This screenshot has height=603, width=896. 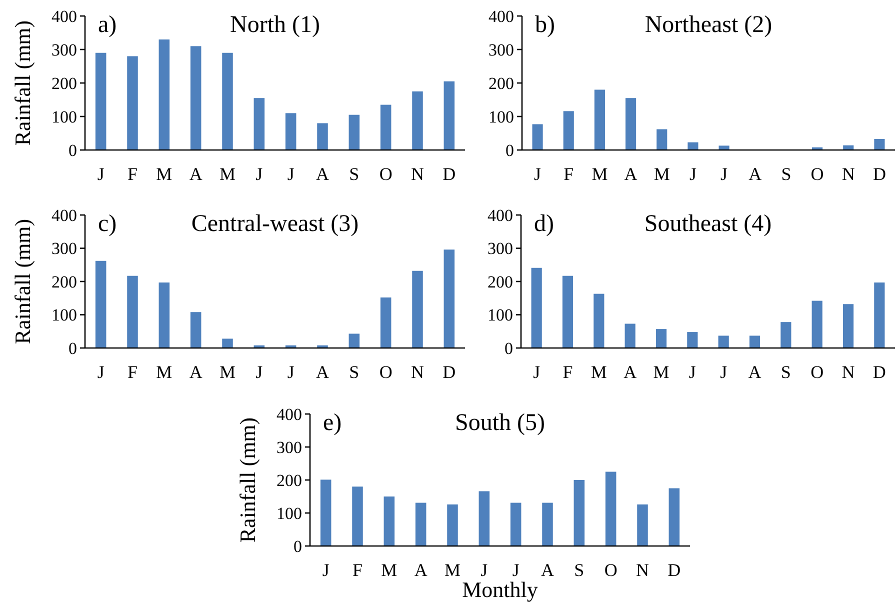 What do you see at coordinates (275, 224) in the screenshot?
I see `chart-title: Central-weast (3)` at bounding box center [275, 224].